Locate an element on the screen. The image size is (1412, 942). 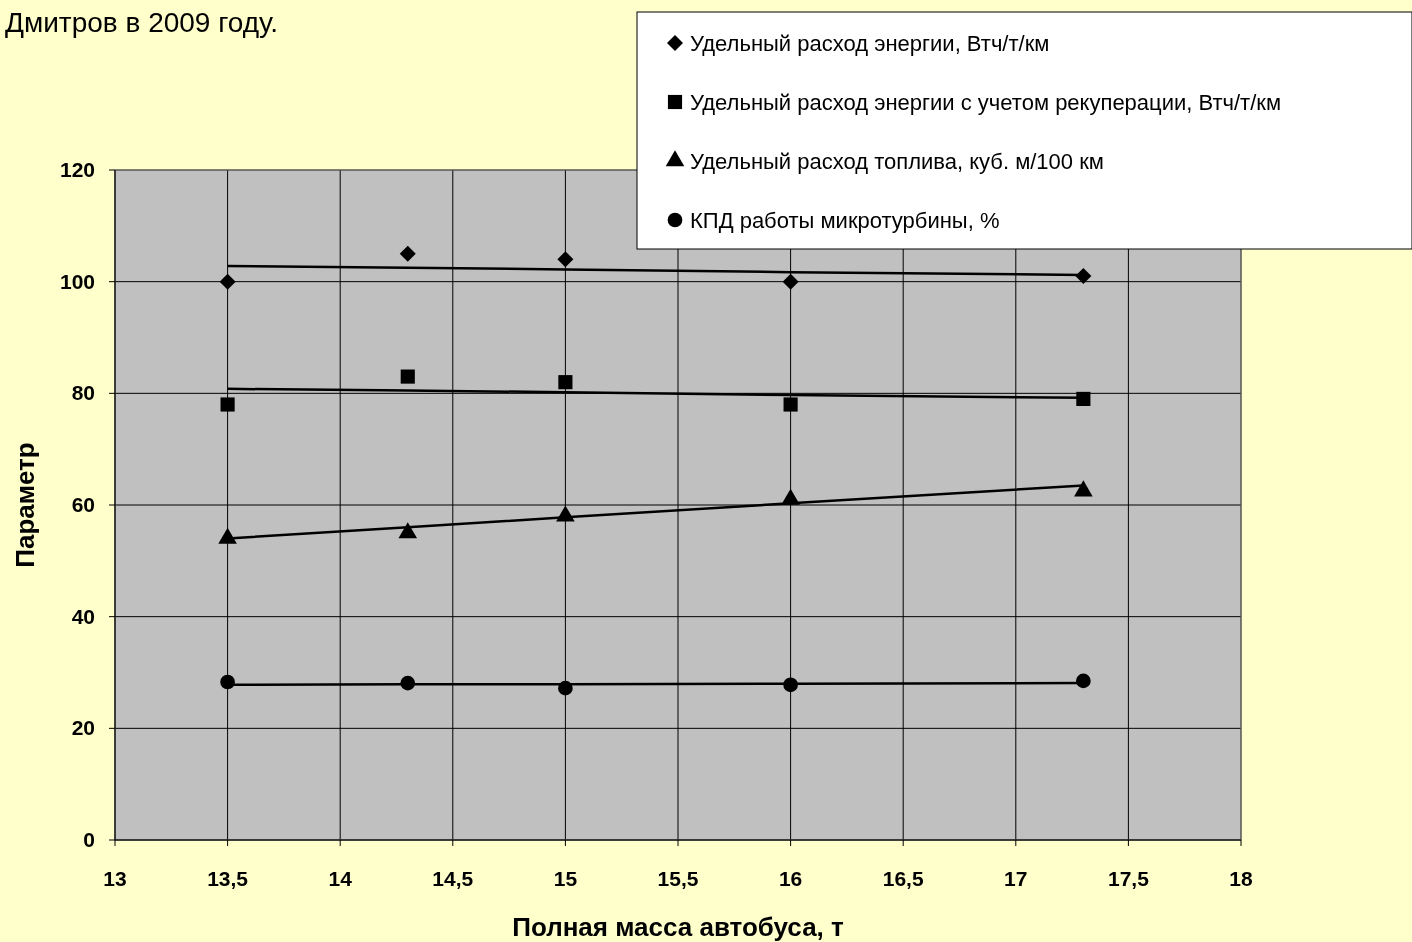
y-tick-label: 0 is located at coordinates (89, 839).